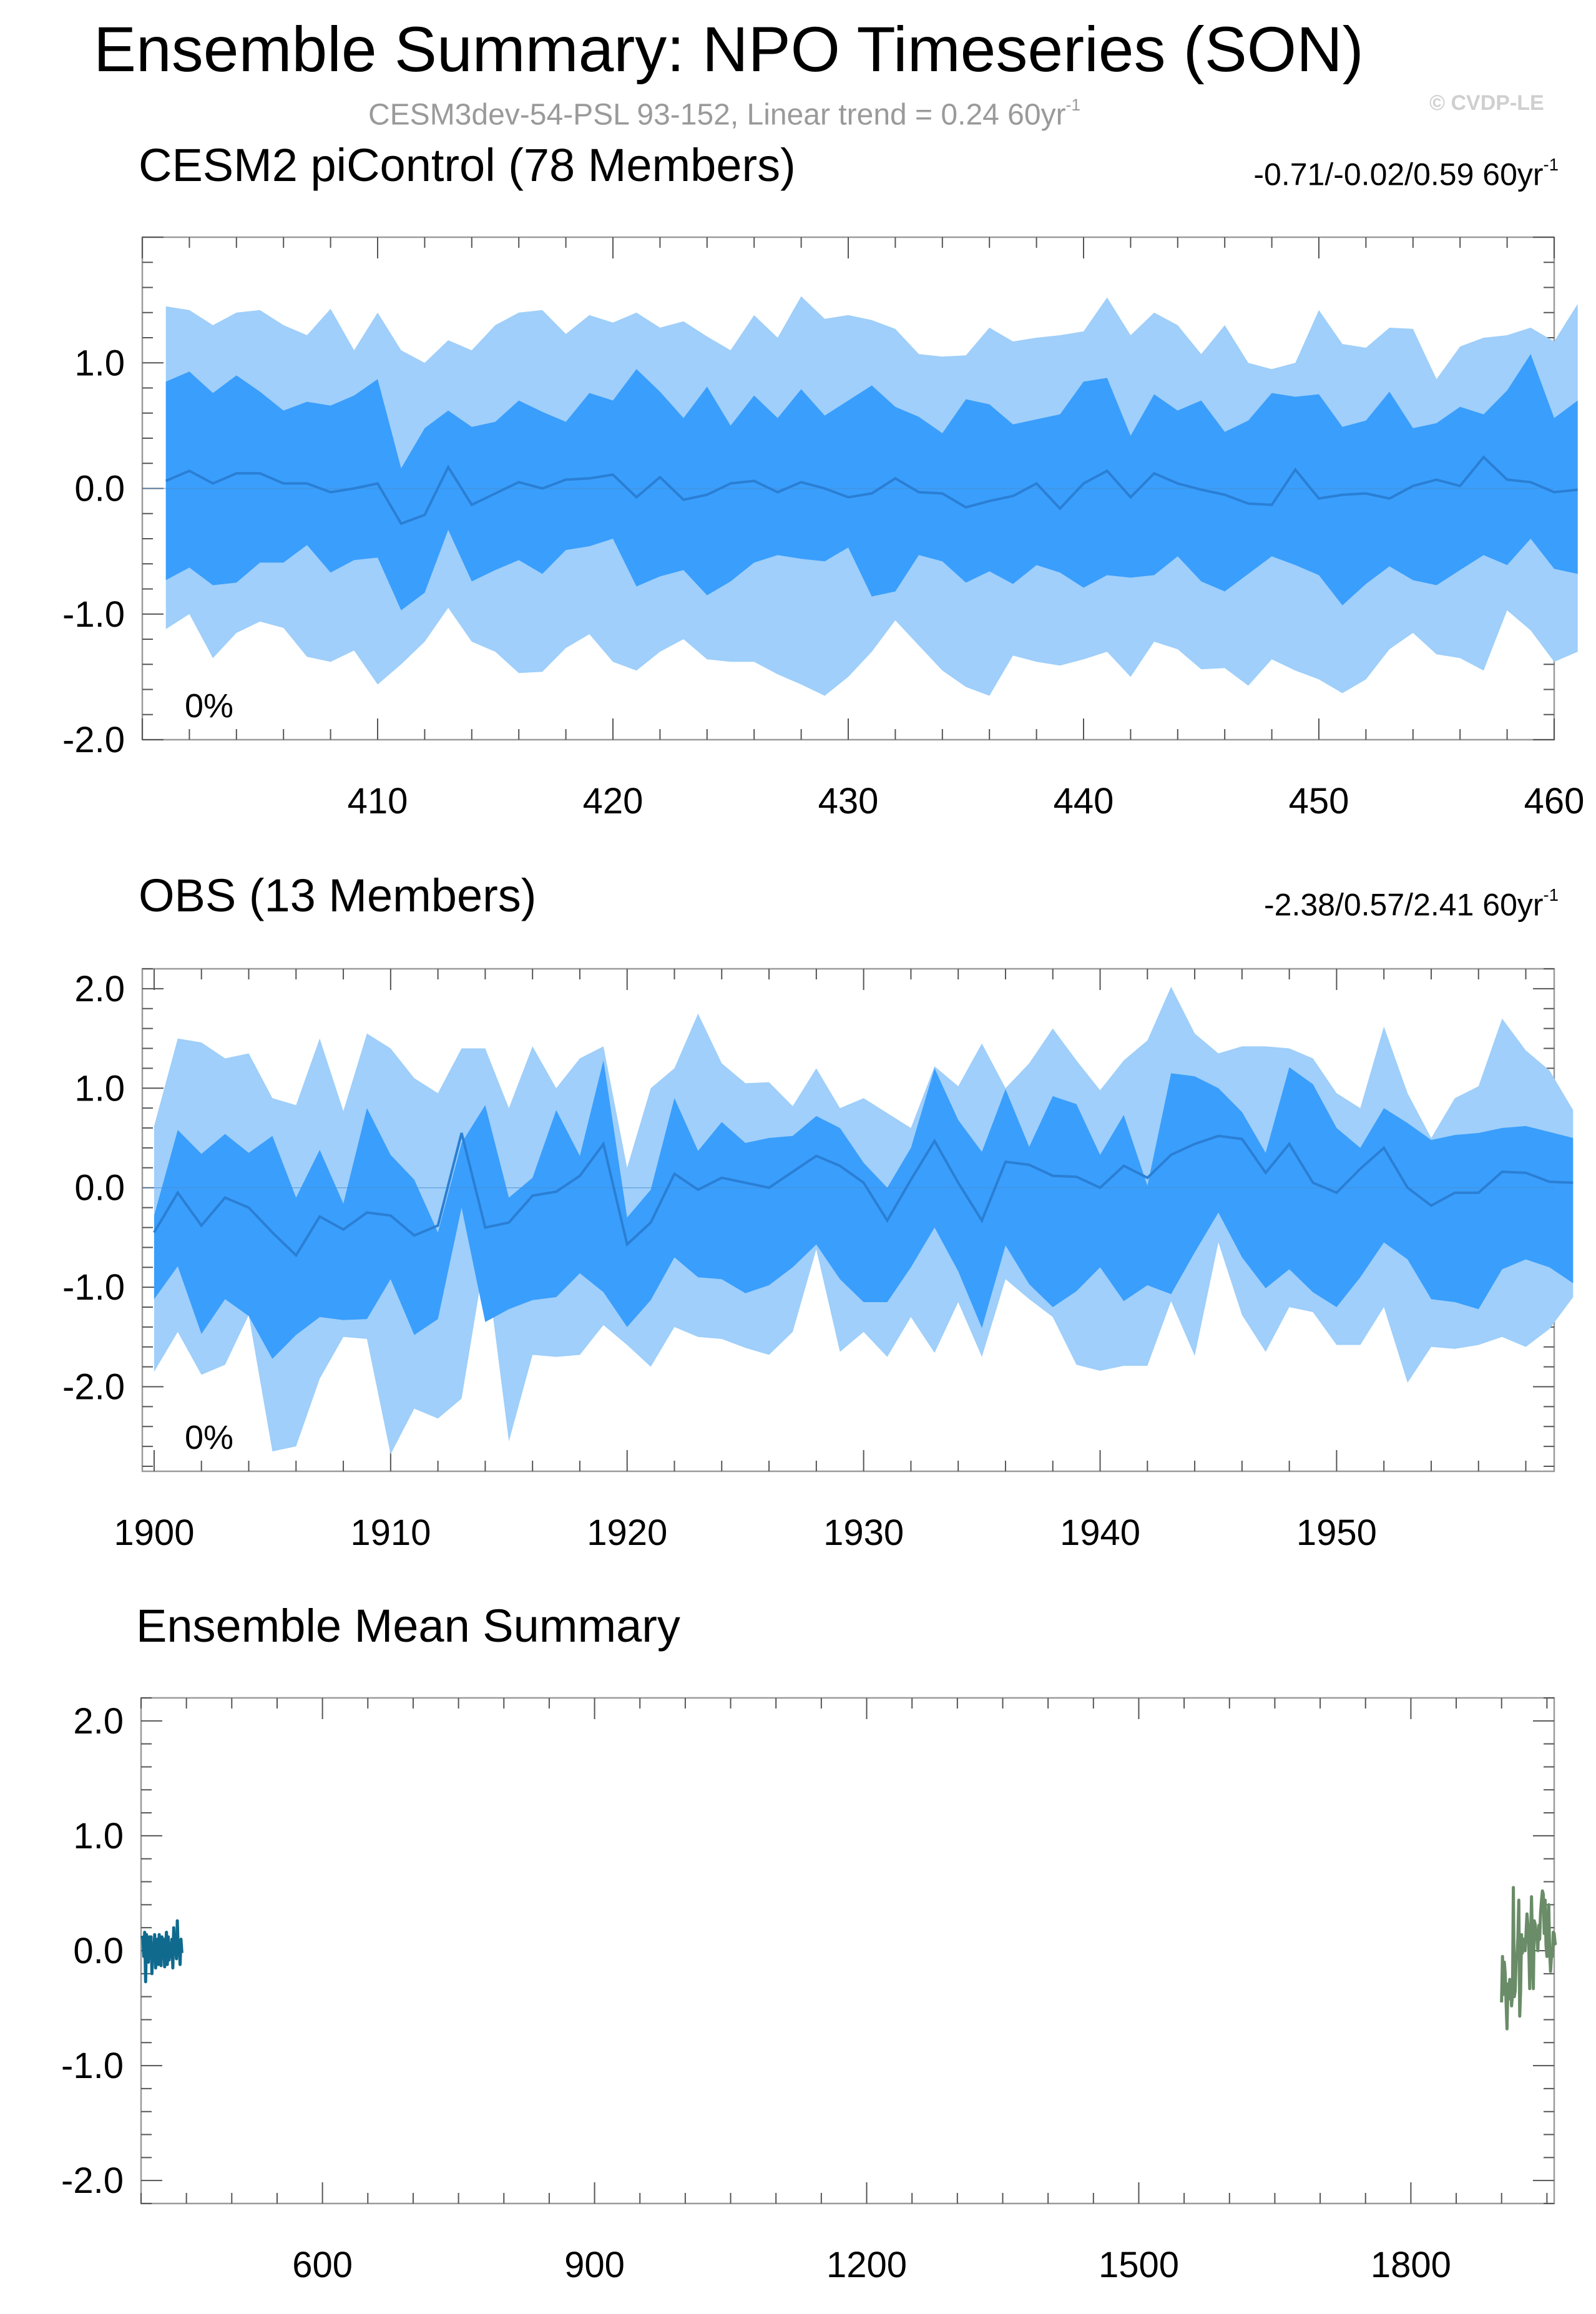 The image size is (1596, 2314). Describe the element at coordinates (1551, 164) in the screenshot. I see `panel1-stats-exponent: -1` at that location.